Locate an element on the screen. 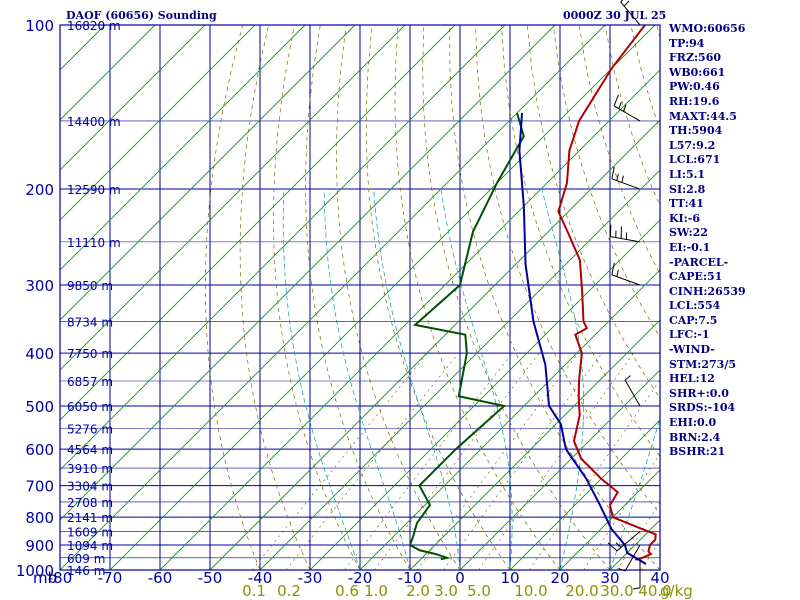 The height and width of the screenshot is (600, 800). pressure-tick-label: 100 is located at coordinates (39, 26).